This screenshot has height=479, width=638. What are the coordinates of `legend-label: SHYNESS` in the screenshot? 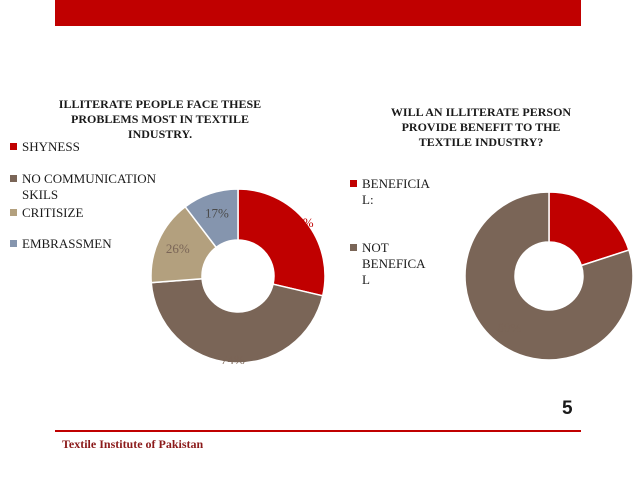 It's located at (51, 146).